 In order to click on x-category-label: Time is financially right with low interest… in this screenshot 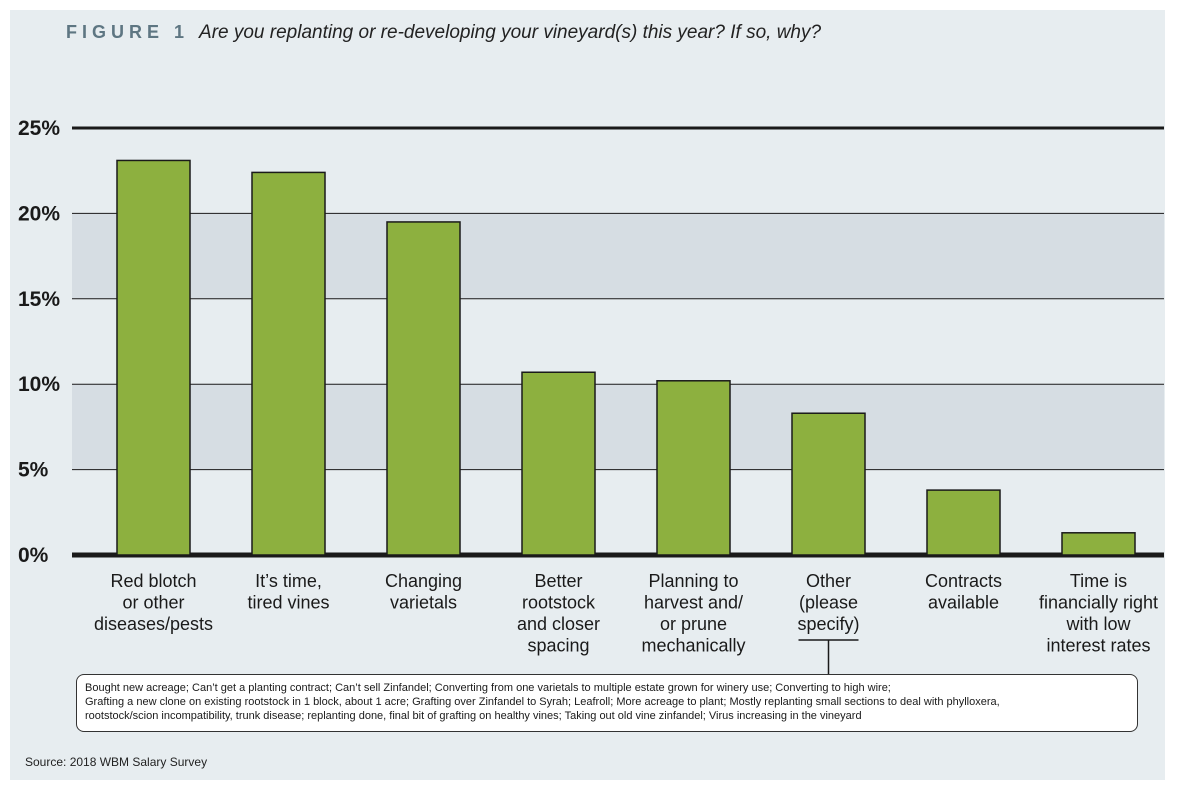, I will do `click(1098, 613)`.